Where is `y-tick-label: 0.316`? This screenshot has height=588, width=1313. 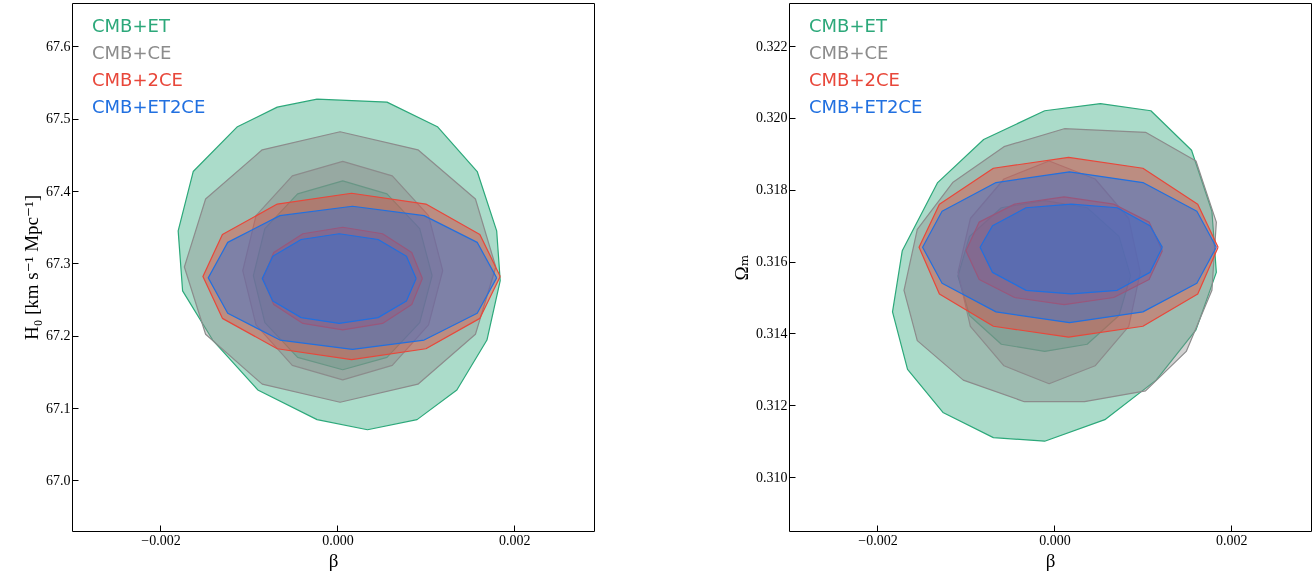
y-tick-label: 0.316 is located at coordinates (772, 262).